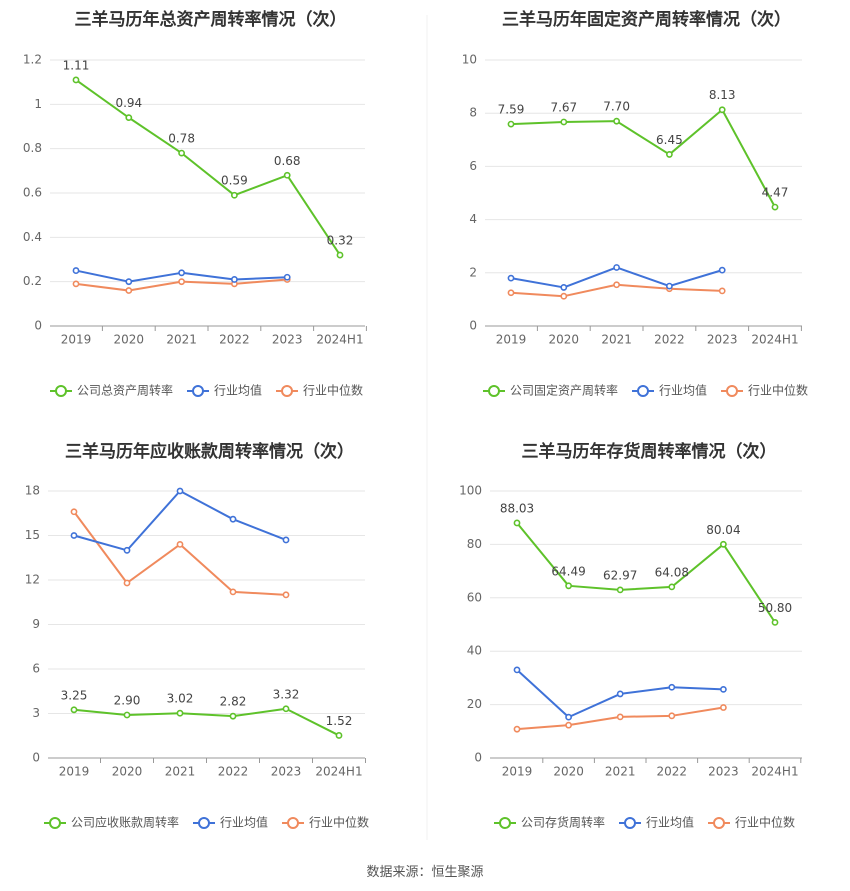  What do you see at coordinates (287, 161) in the screenshot?
I see `data-label: 0.68` at bounding box center [287, 161].